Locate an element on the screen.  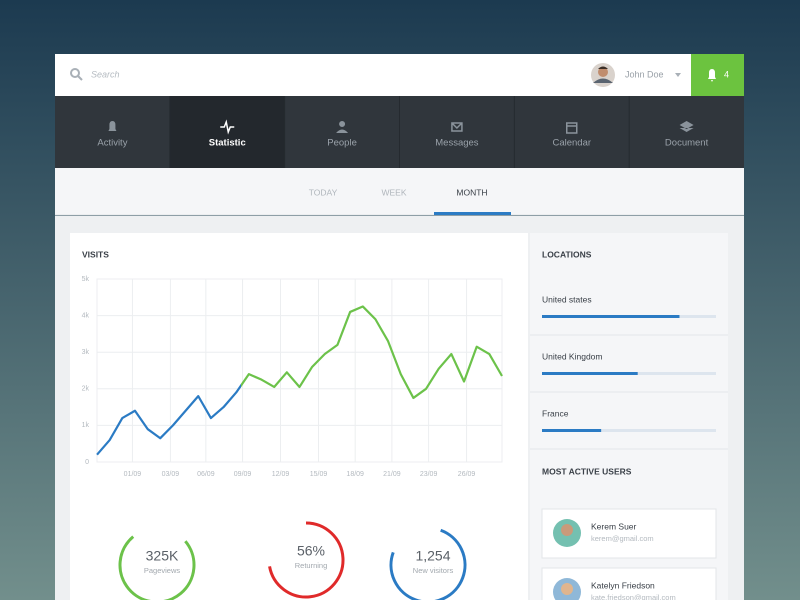
period-tab: WEEK is located at coordinates (393, 192).